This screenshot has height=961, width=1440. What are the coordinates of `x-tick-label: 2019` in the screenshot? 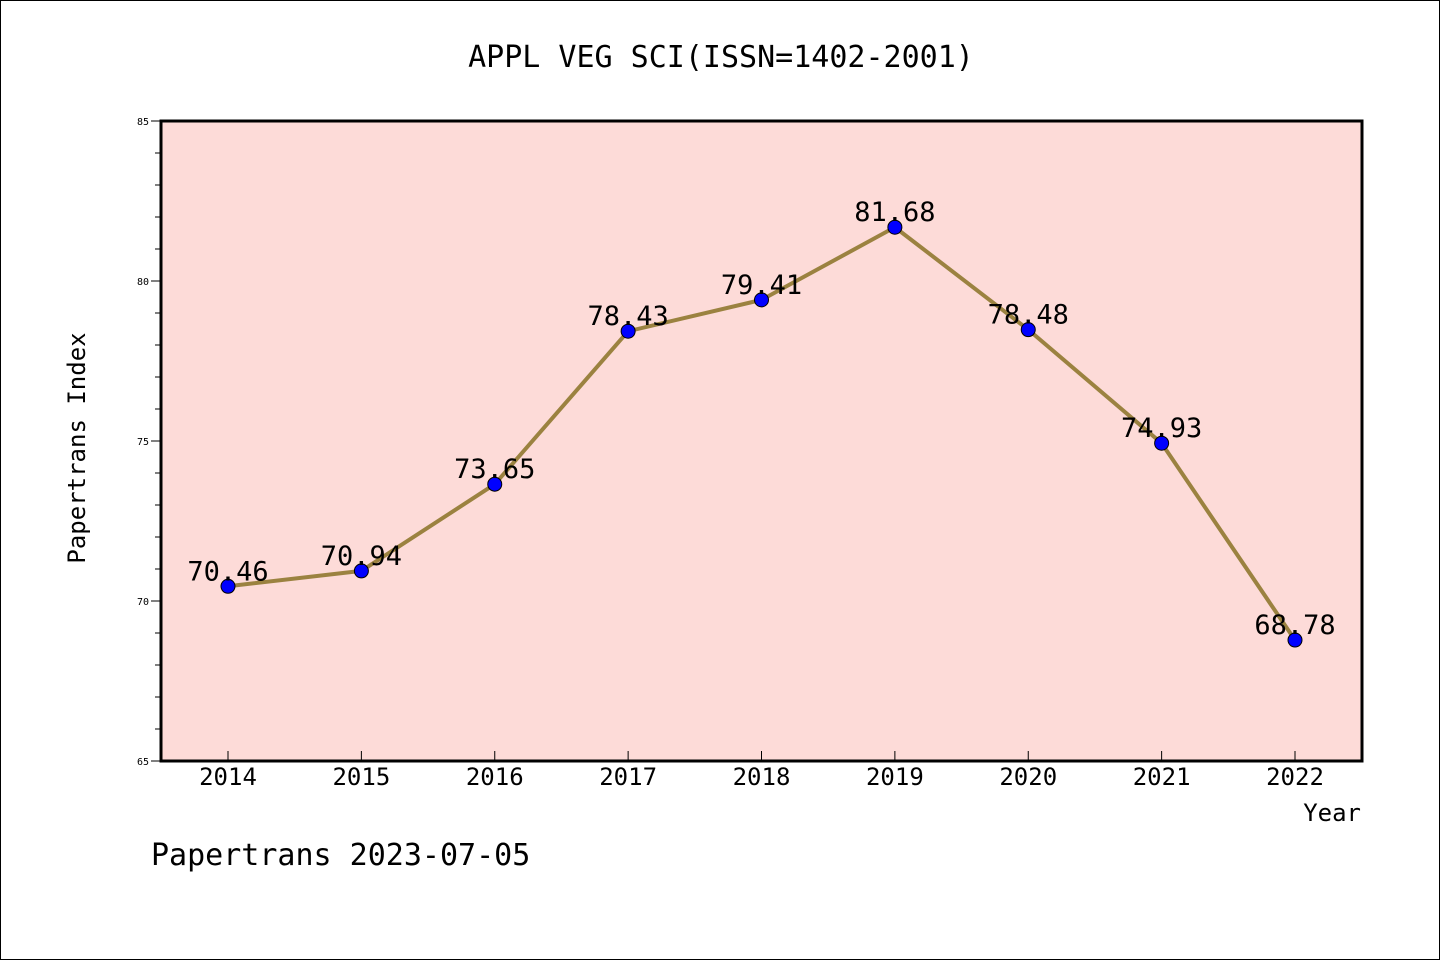 It's located at (895, 777).